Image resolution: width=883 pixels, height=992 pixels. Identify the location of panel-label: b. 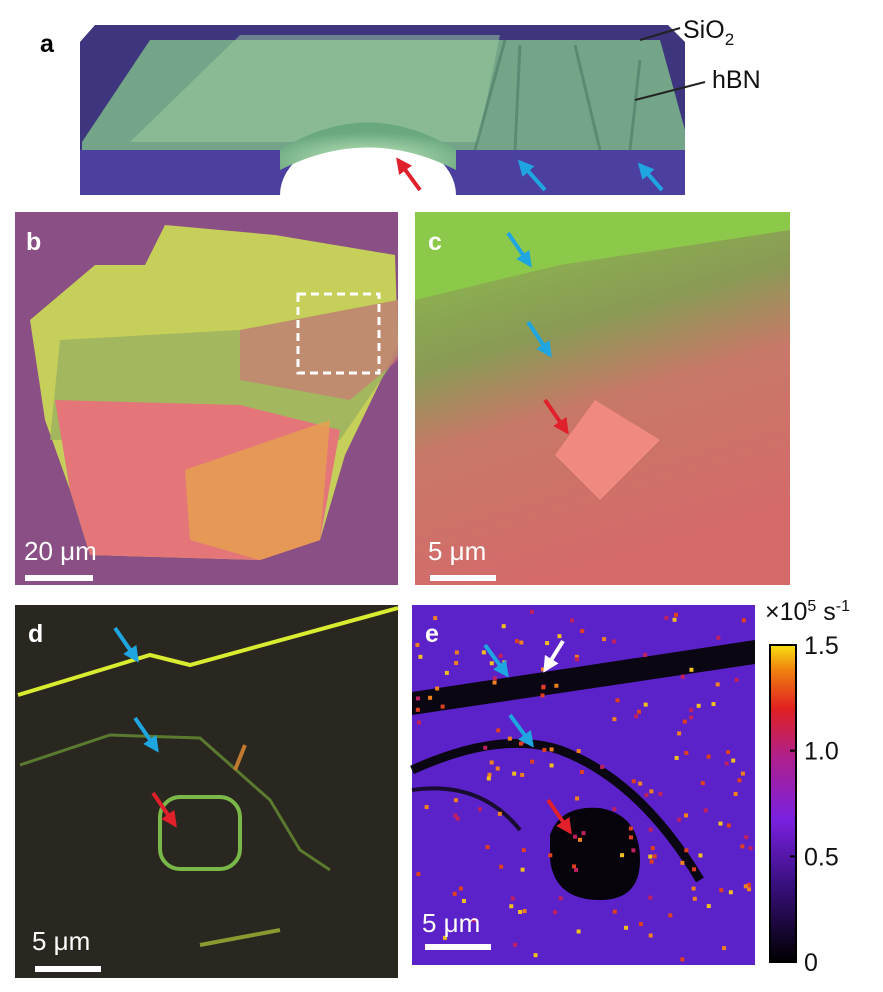
(33, 242).